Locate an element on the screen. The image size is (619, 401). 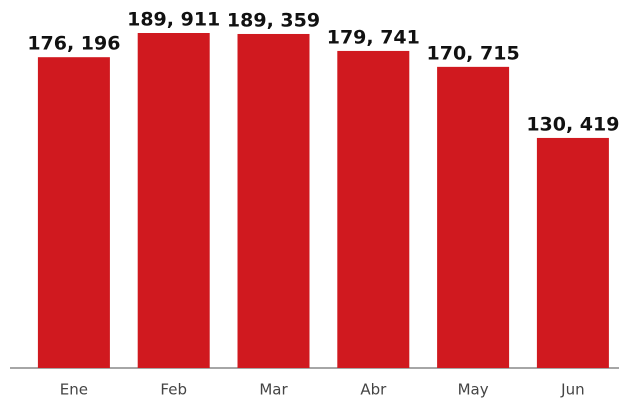
x-tick-label: Ene is located at coordinates (74, 390).